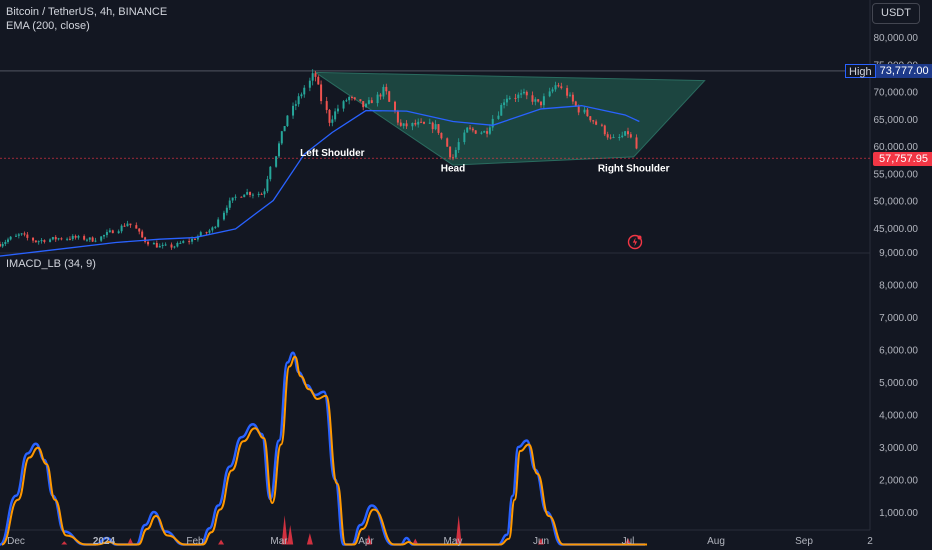 Image resolution: width=932 pixels, height=550 pixels. Describe the element at coordinates (902, 159) in the screenshot. I see `last-price-tag: 57,757.95` at that location.